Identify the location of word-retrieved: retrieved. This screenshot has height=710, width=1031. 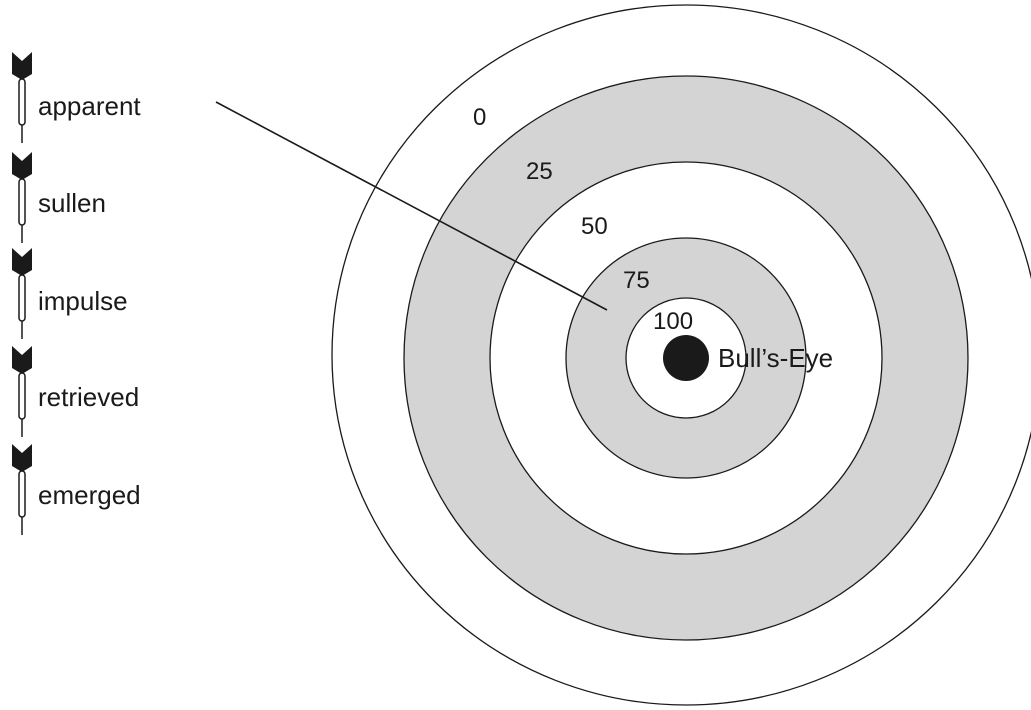
(89, 397).